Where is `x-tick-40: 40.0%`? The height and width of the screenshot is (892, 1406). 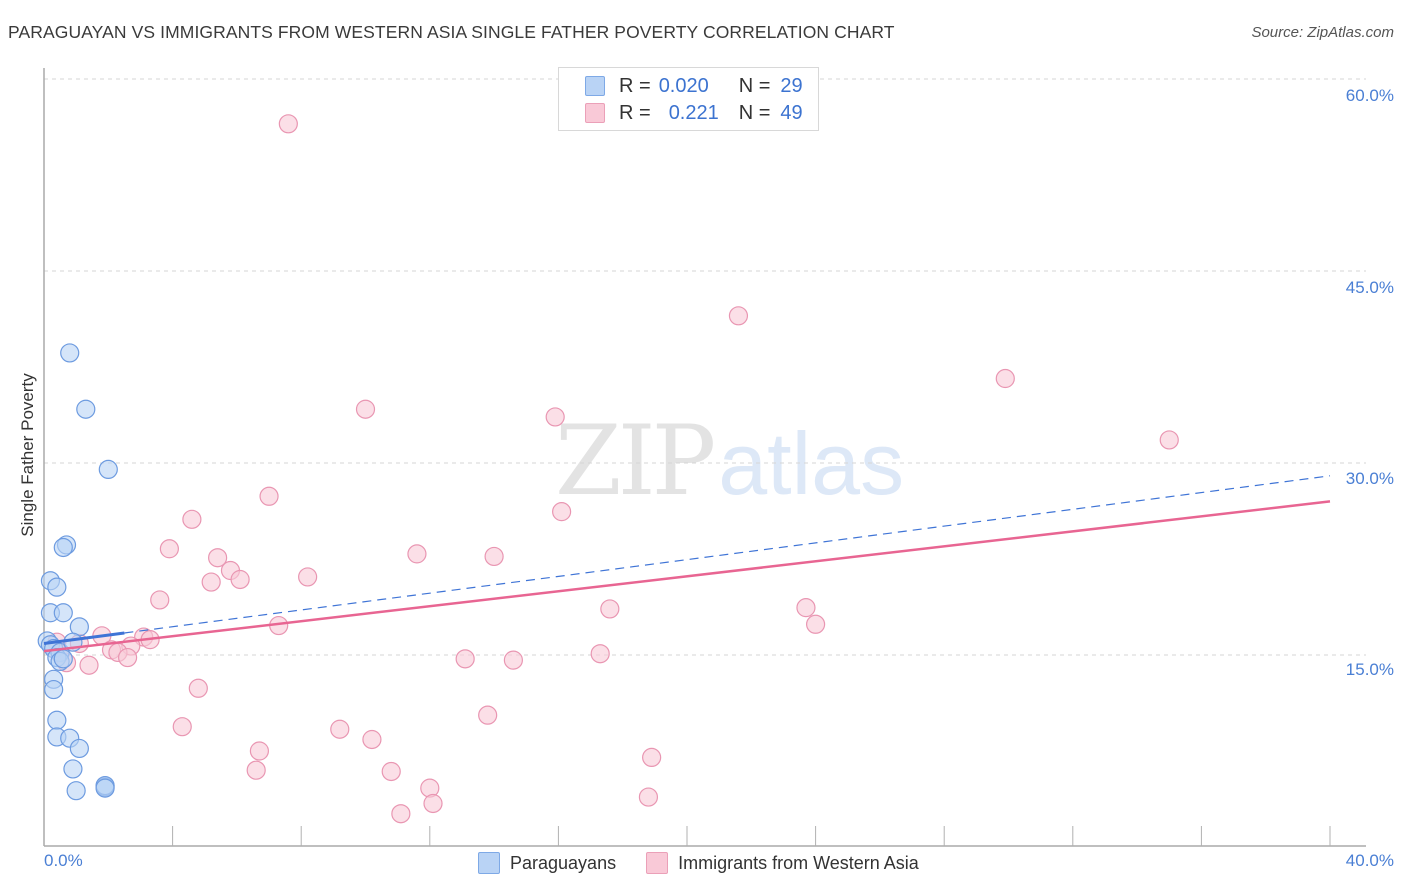
x-tick-40: 40.0% is located at coordinates (1369, 860).